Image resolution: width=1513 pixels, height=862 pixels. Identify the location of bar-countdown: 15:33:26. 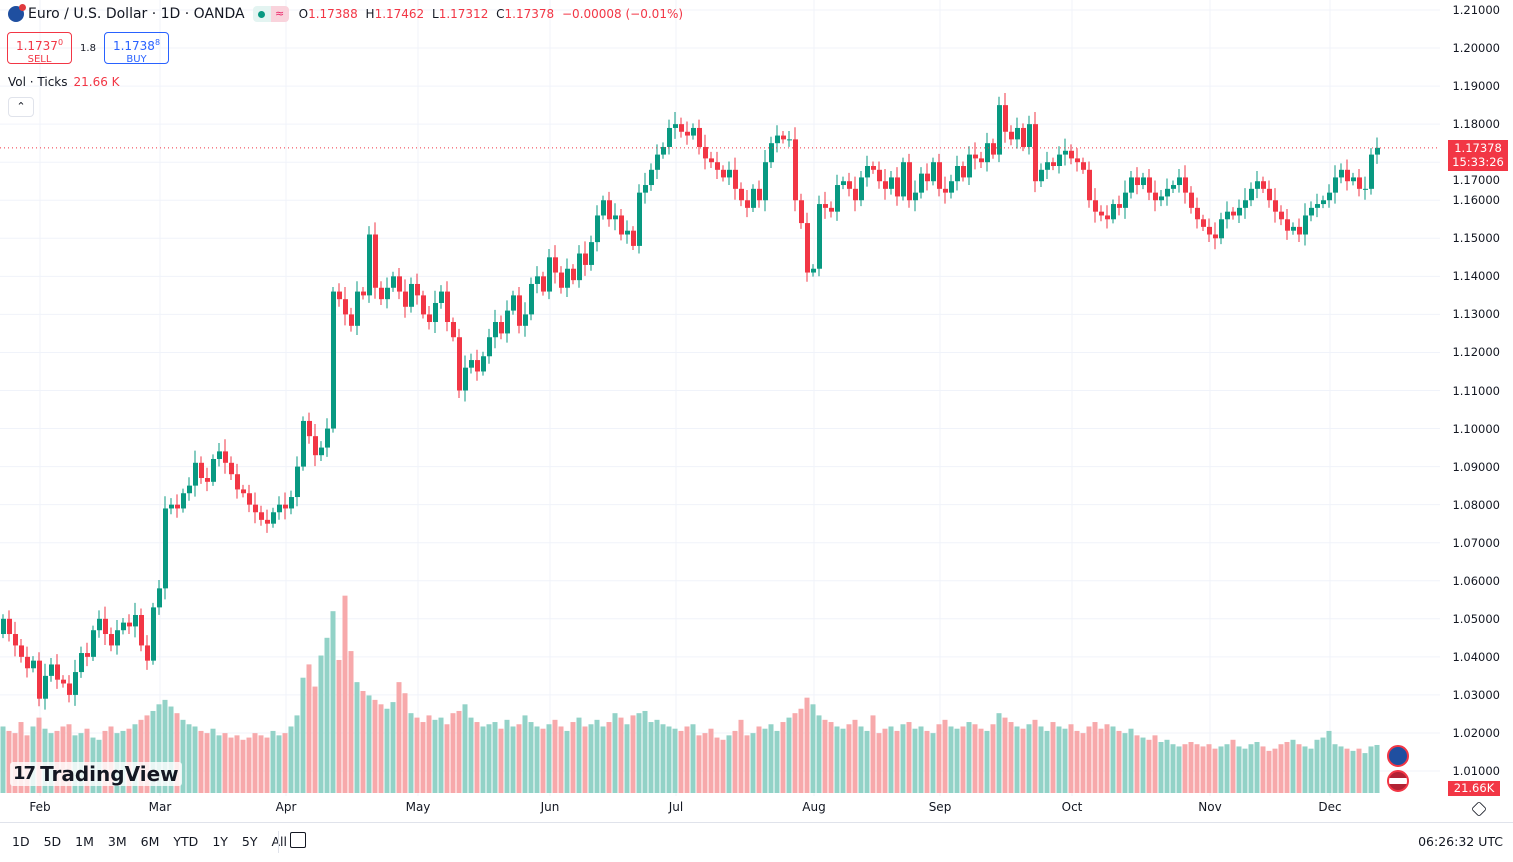
(1478, 162).